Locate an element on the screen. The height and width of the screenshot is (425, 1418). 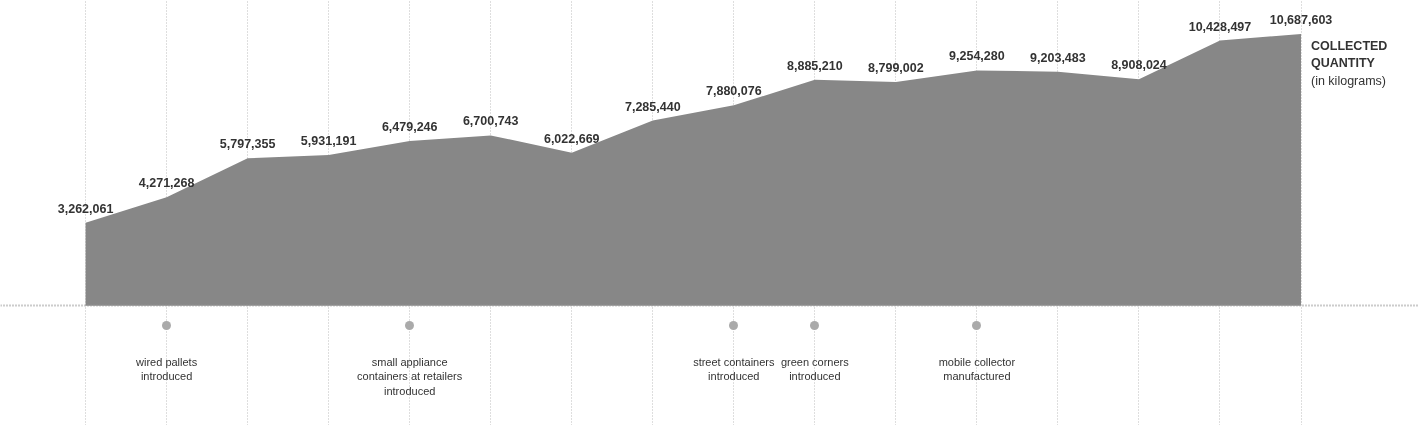
data-label: 4,271,268 is located at coordinates (166, 183).